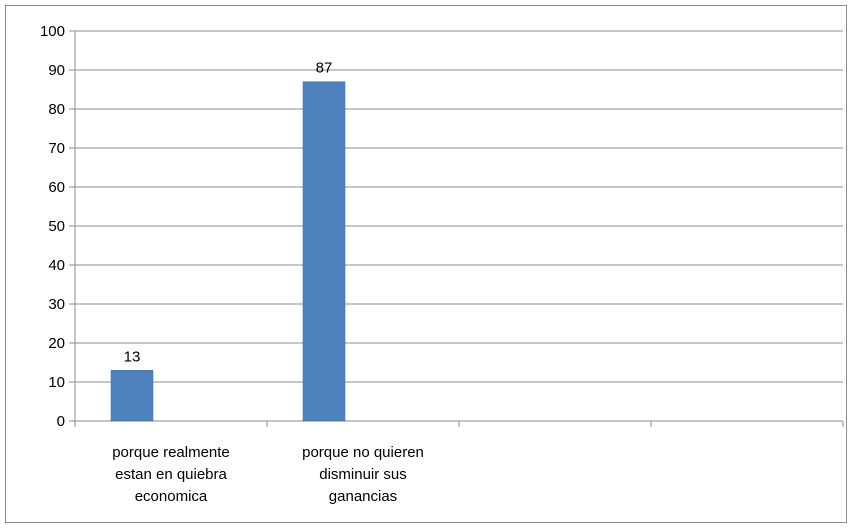  Describe the element at coordinates (56, 343) in the screenshot. I see `y-tick-label: 20` at that location.